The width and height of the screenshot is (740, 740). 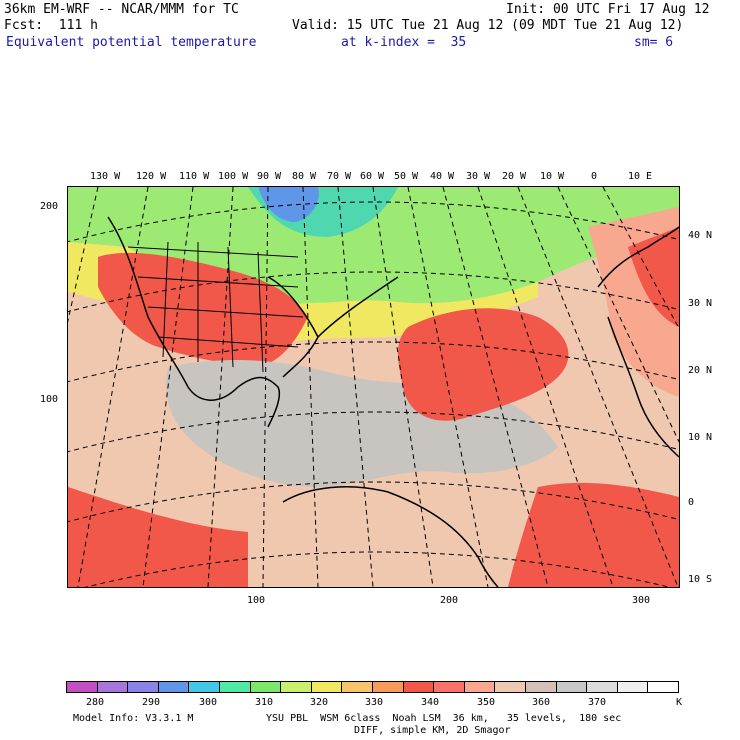 I want to click on model-title: 36km EM-WRF -- NCAR/MMM for TC, so click(x=121, y=9).